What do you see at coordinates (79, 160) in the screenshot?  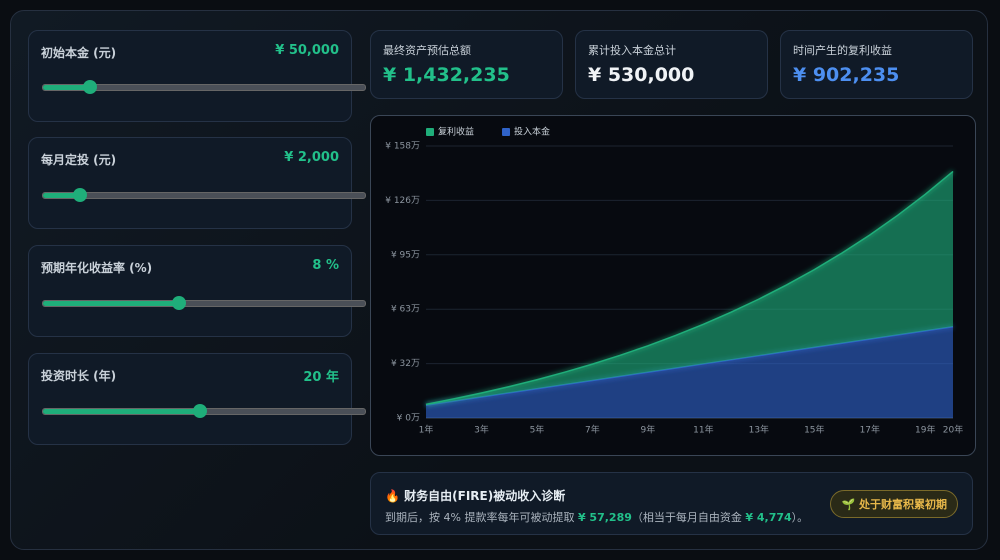 I see `control-label: 每月定投 (元)` at bounding box center [79, 160].